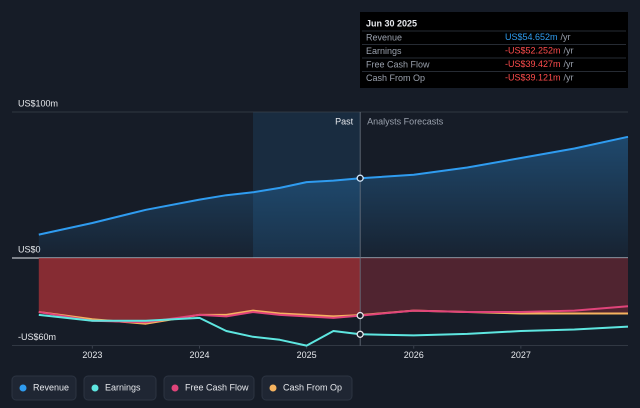  Describe the element at coordinates (494, 287) in the screenshot. I see `loss-area-forecast` at that location.